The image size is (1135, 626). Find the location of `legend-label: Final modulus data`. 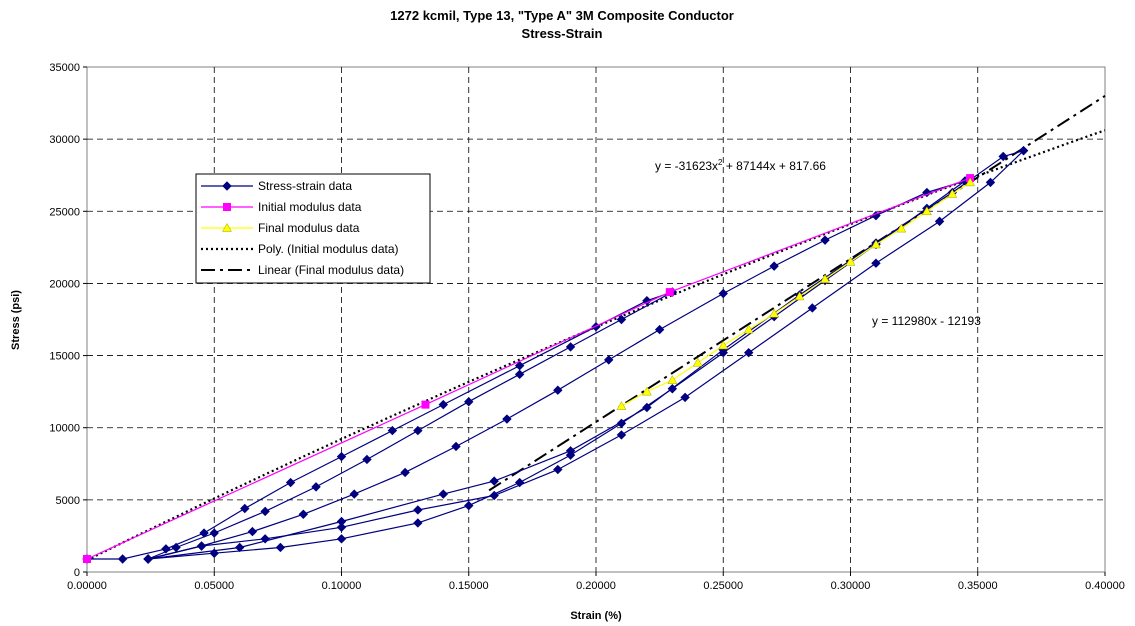

legend-label: Final modulus data is located at coordinates (309, 228).